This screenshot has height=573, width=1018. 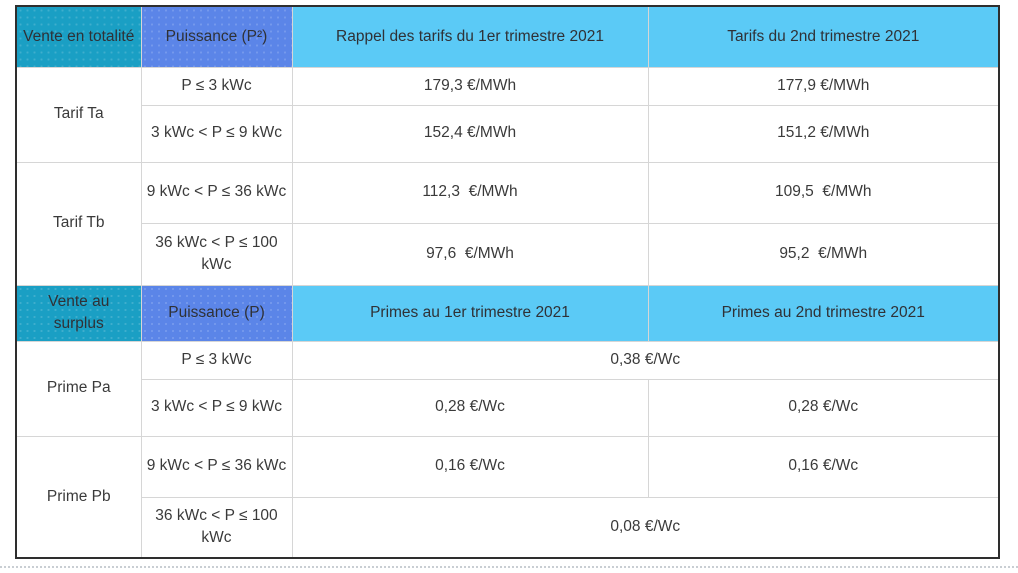 I want to click on cell-prime-merged: 0,08 €/Wc, so click(x=645, y=527).